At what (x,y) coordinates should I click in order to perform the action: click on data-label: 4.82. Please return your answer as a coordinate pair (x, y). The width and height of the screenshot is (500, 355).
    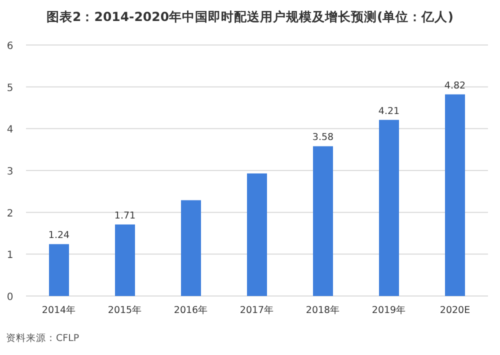
    Looking at the image, I should click on (455, 86).